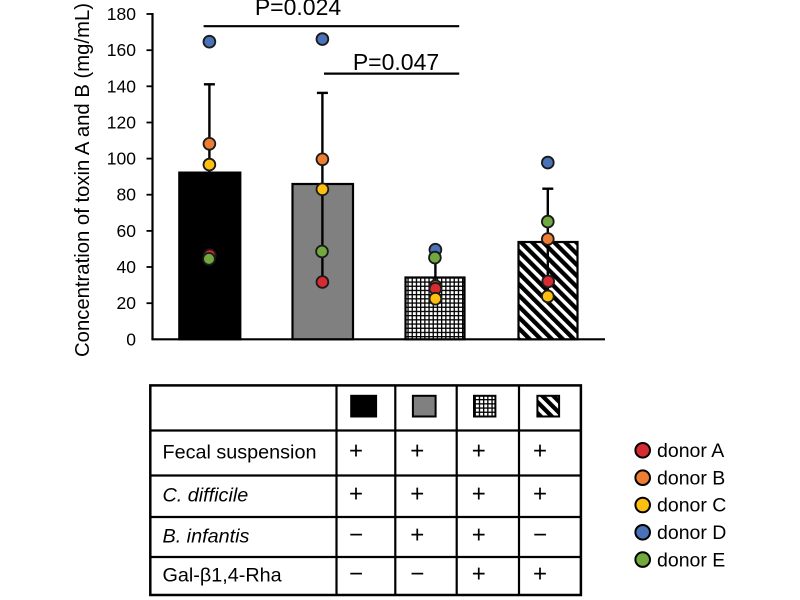  I want to click on svg-text: P=0.047, so click(396, 62).